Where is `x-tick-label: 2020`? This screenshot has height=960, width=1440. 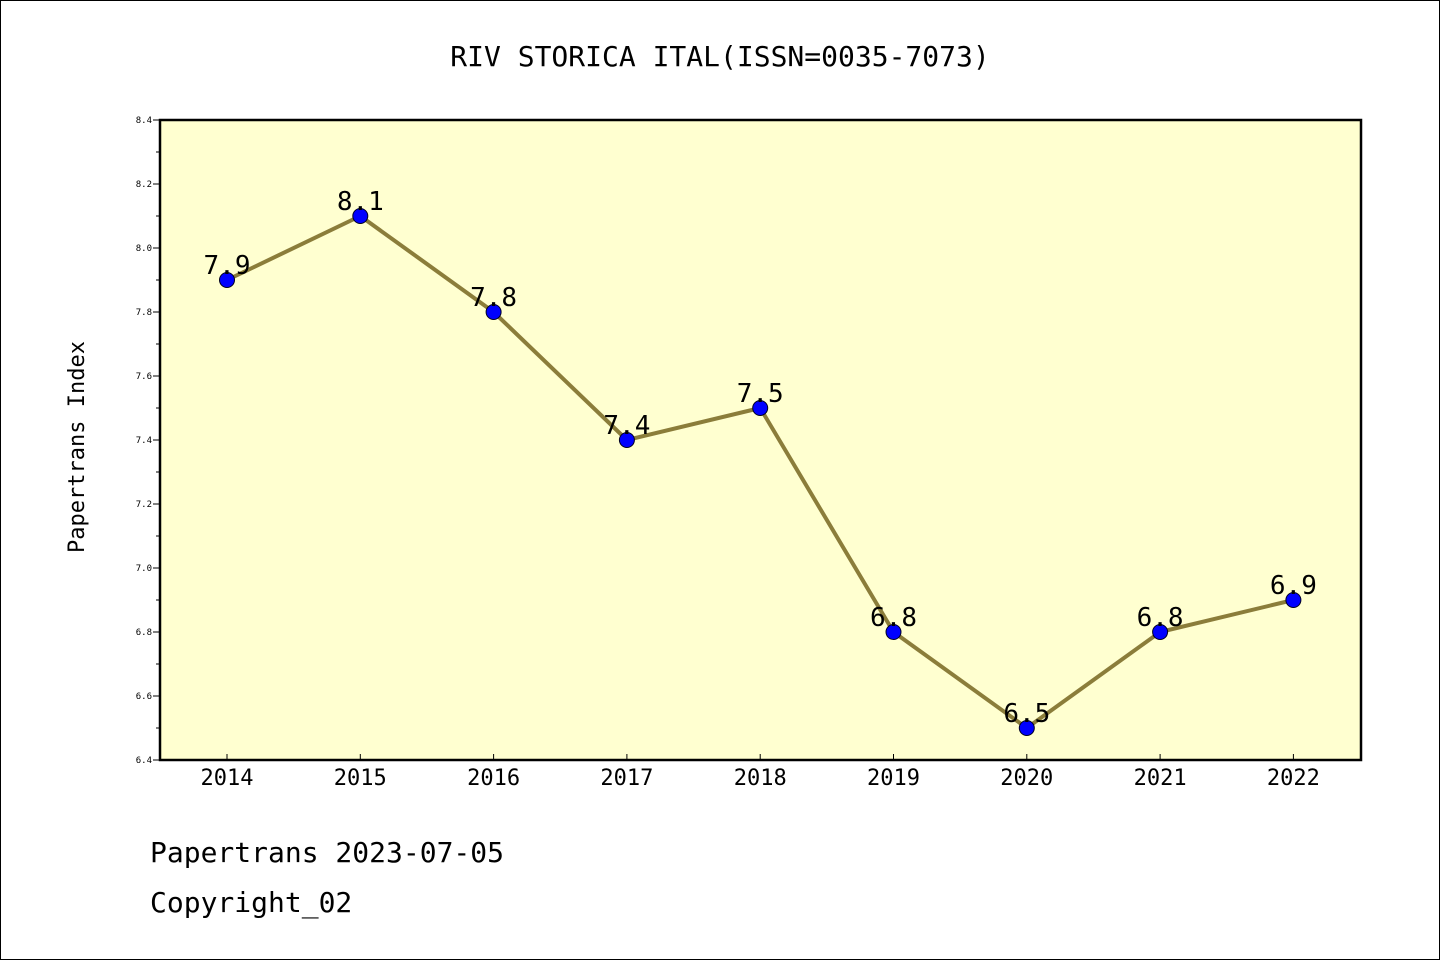 x-tick-label: 2020 is located at coordinates (1026, 778).